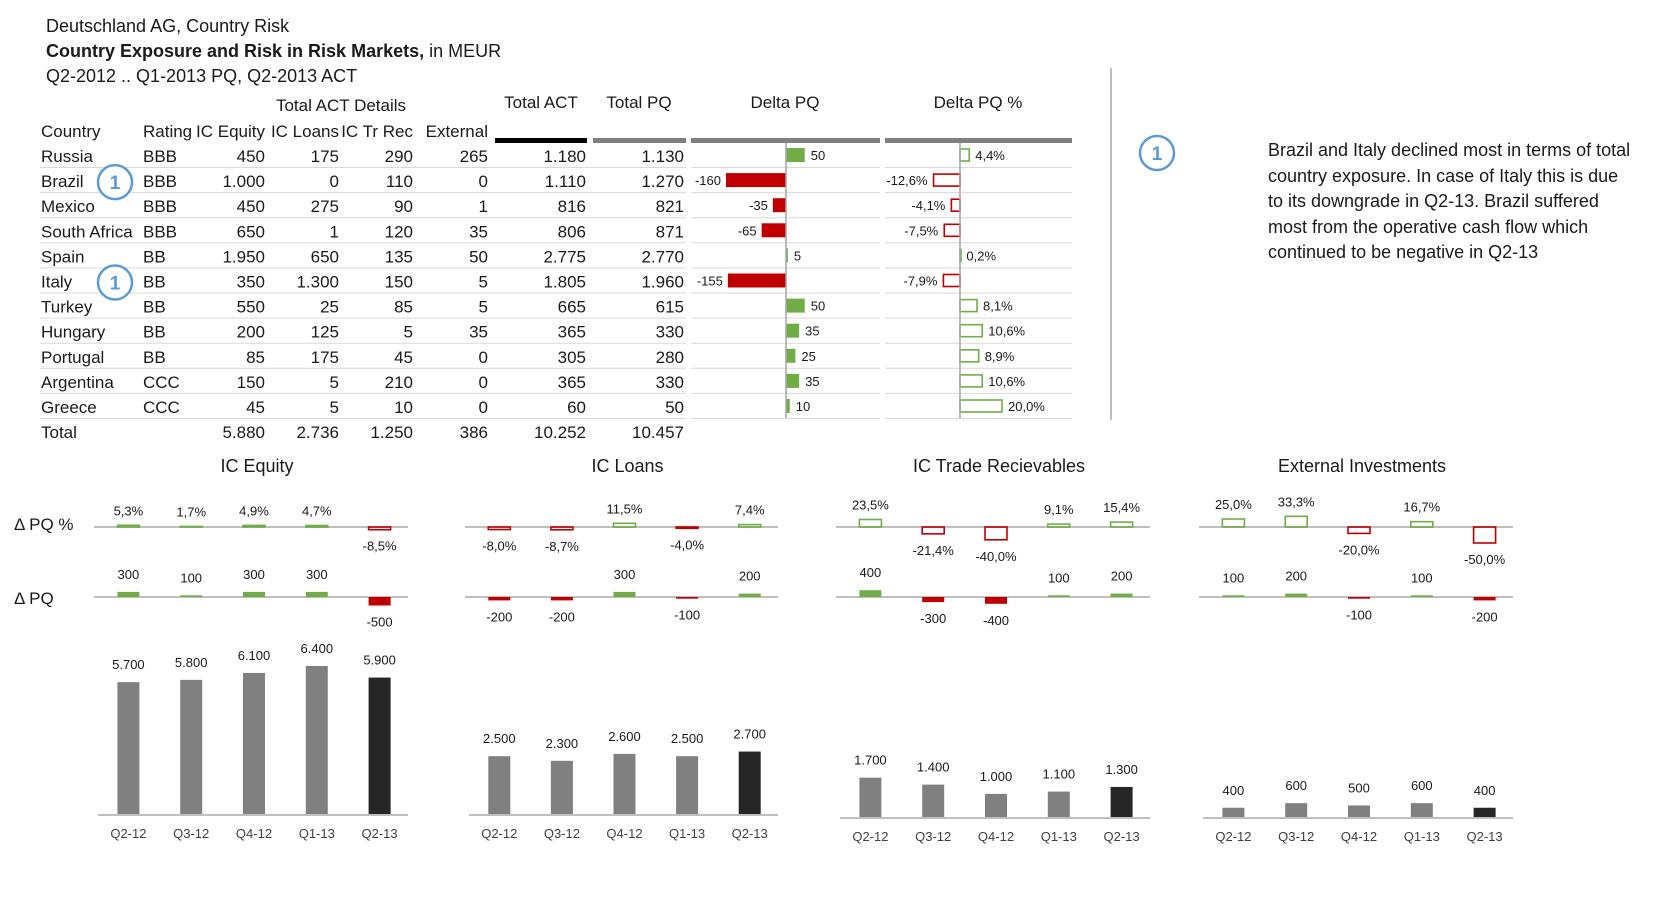 Image resolution: width=1655 pixels, height=919 pixels. I want to click on cell-ic-tr-rec: 135, so click(399, 256).